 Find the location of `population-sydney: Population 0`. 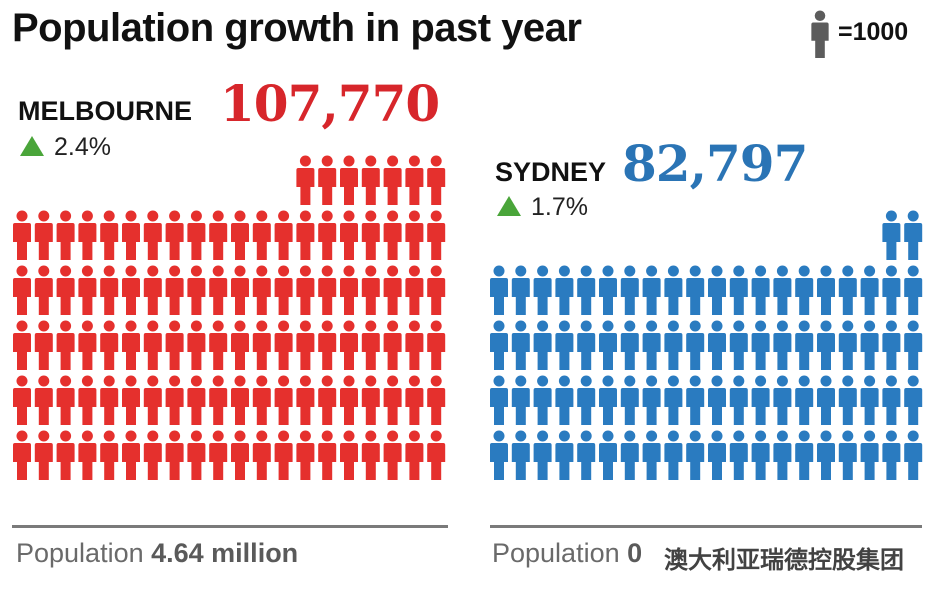

population-sydney: Population 0 is located at coordinates (567, 553).